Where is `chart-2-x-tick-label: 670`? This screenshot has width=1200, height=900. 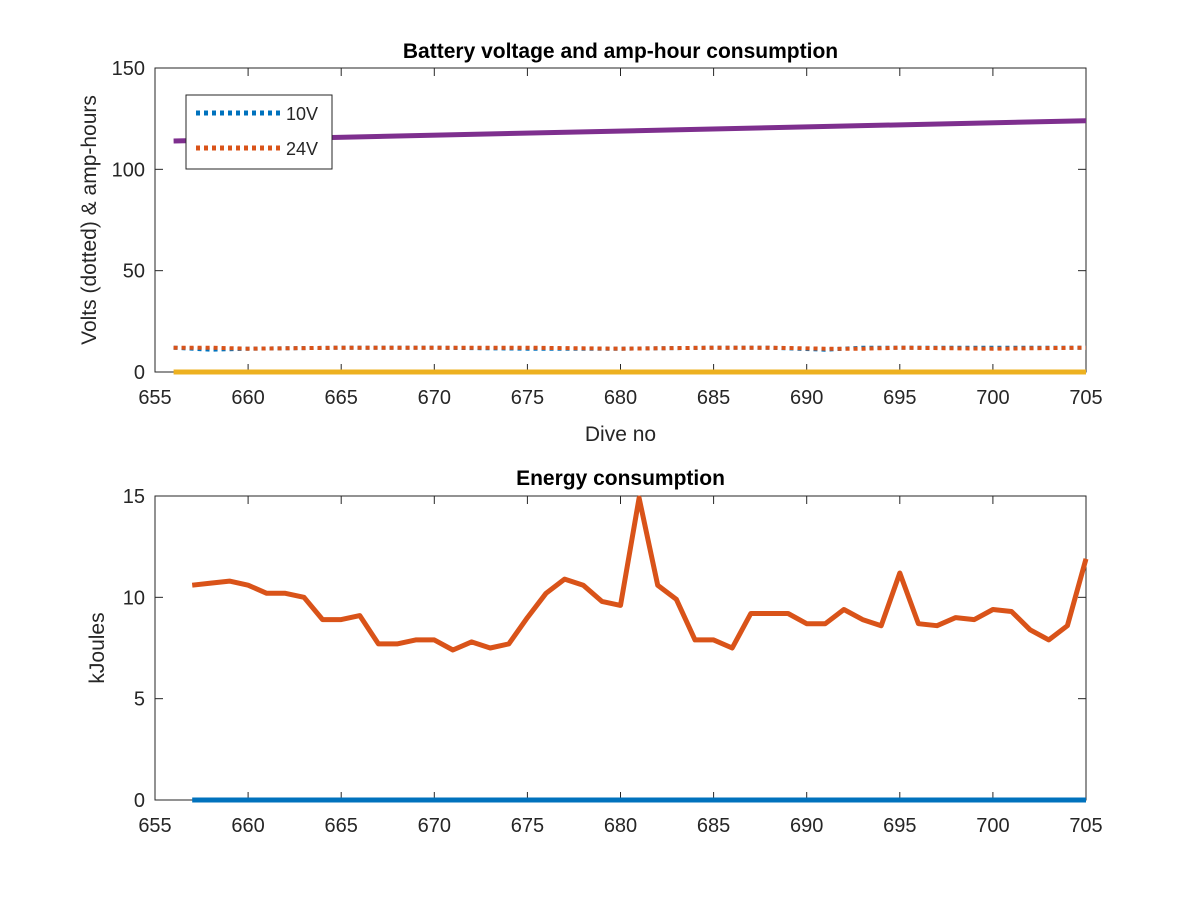 chart-2-x-tick-label: 670 is located at coordinates (434, 826).